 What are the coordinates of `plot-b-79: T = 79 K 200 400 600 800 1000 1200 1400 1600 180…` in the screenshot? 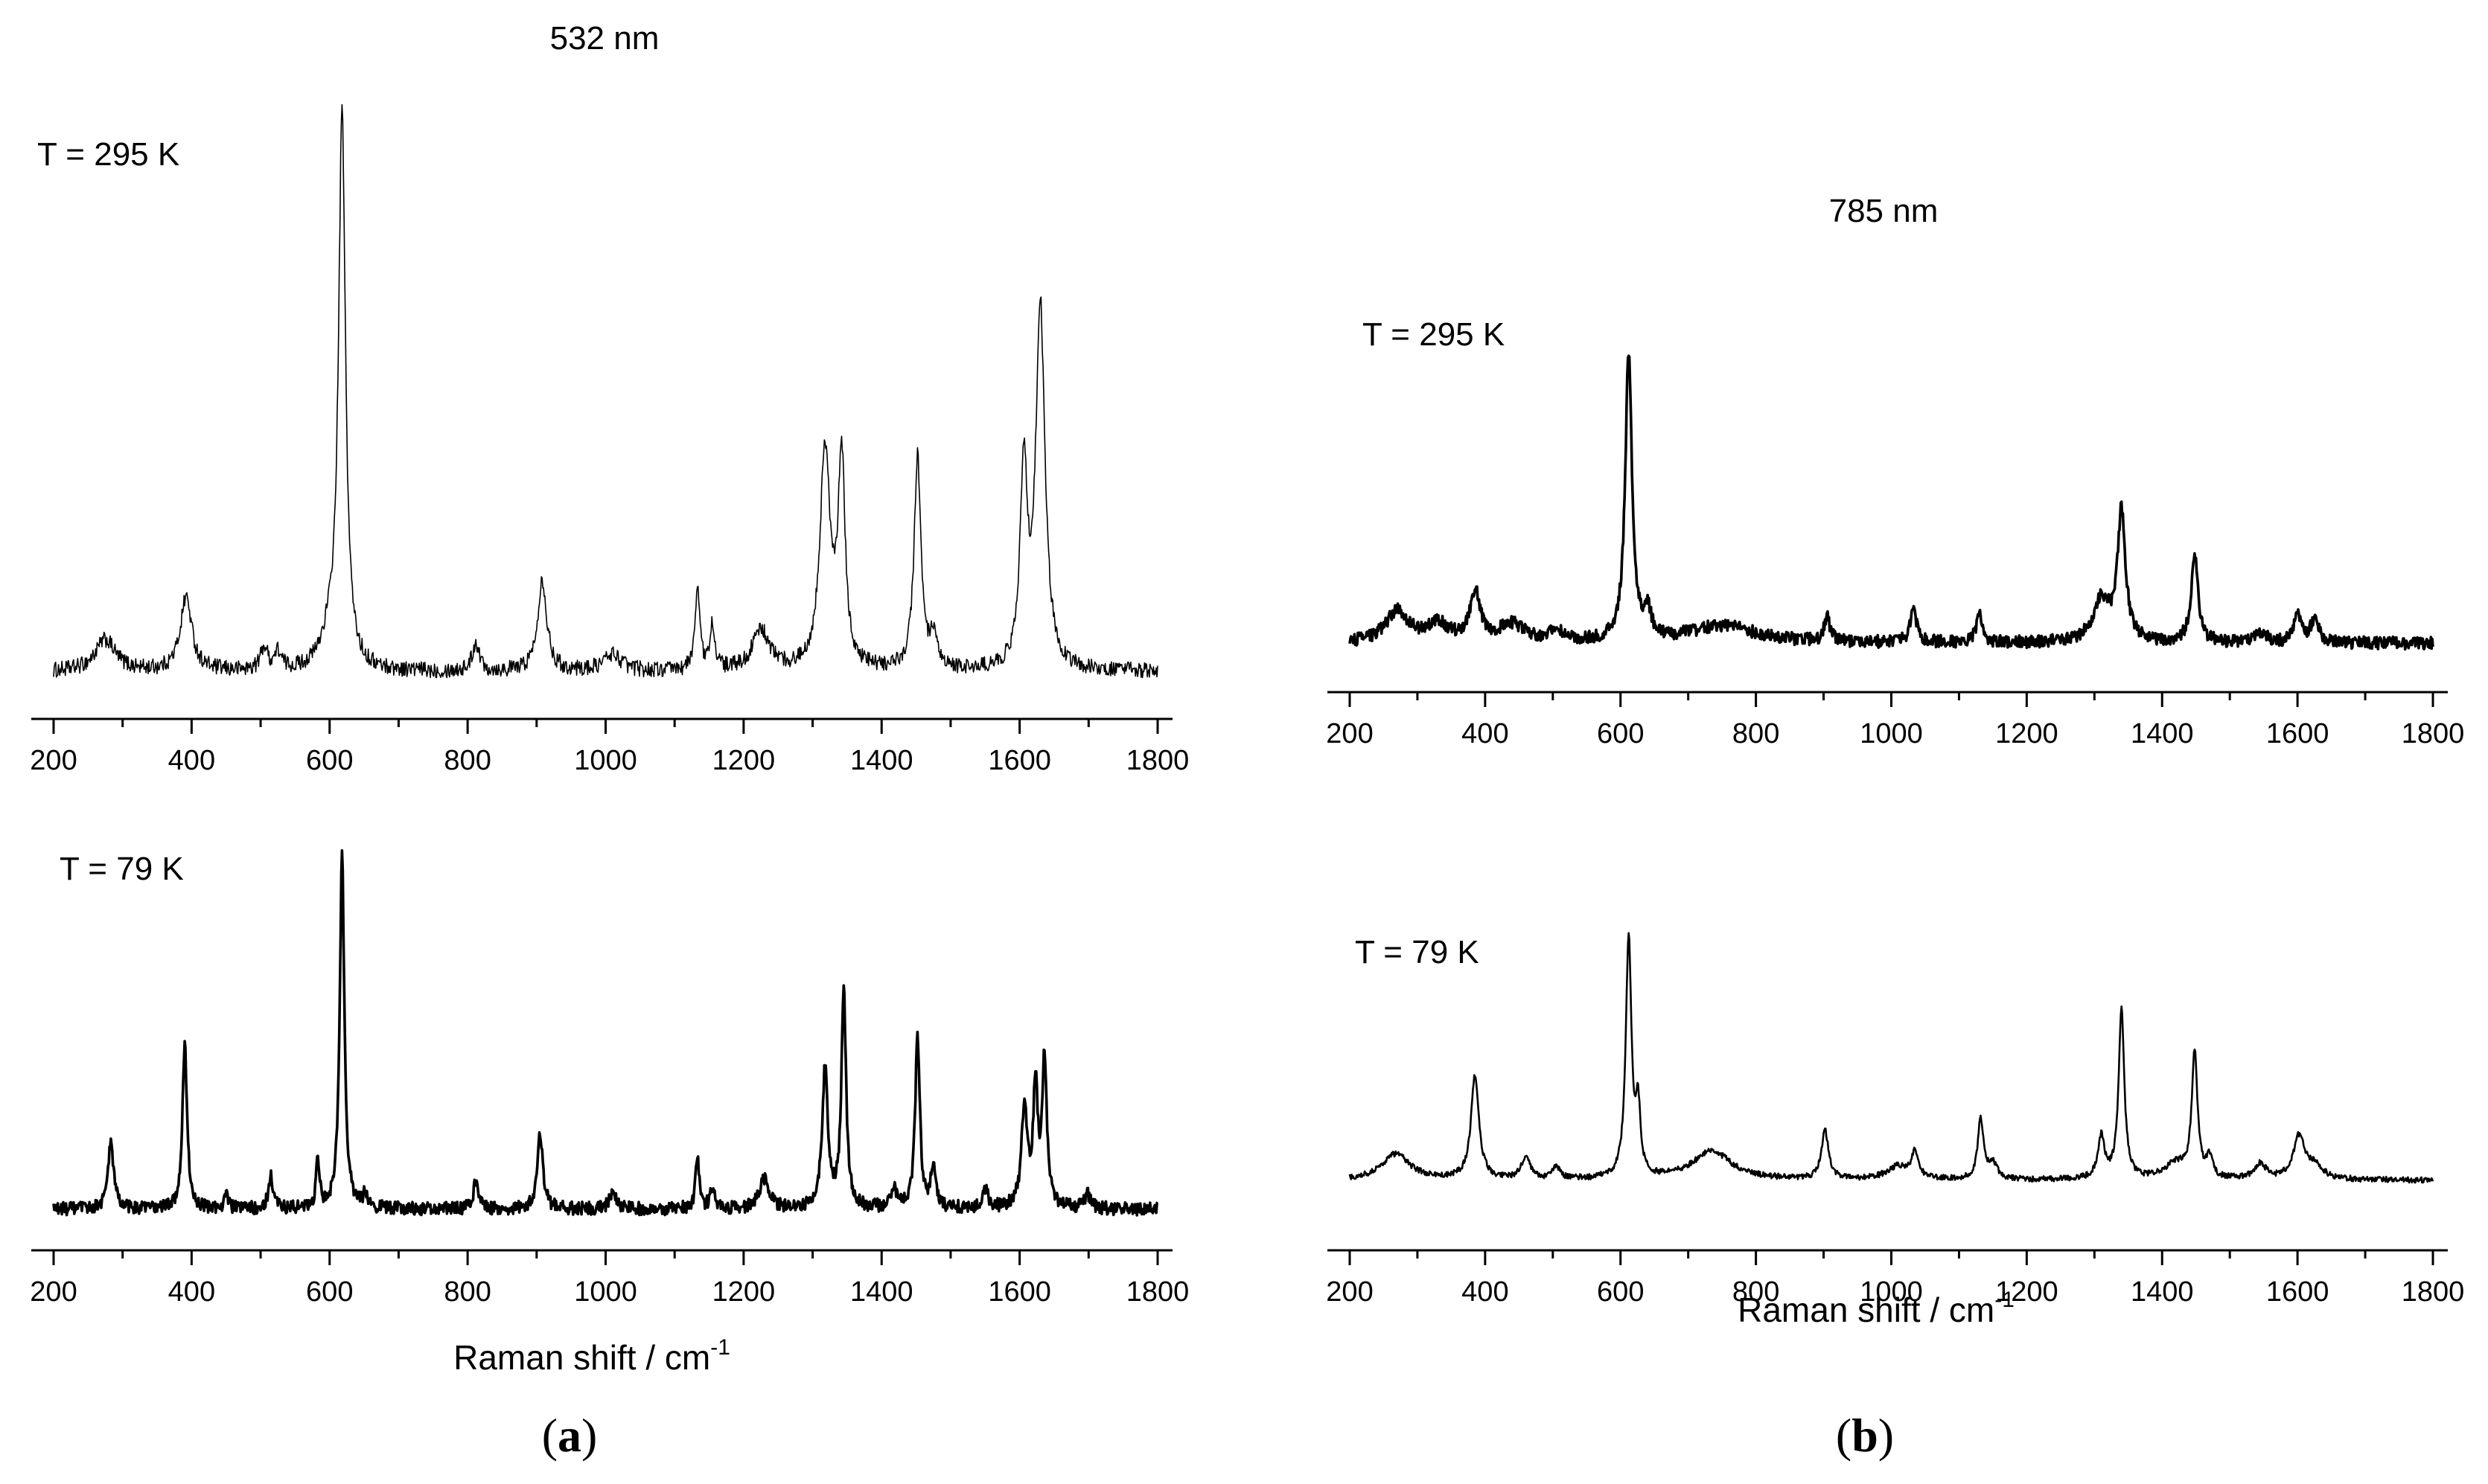 It's located at (1895, 1120).